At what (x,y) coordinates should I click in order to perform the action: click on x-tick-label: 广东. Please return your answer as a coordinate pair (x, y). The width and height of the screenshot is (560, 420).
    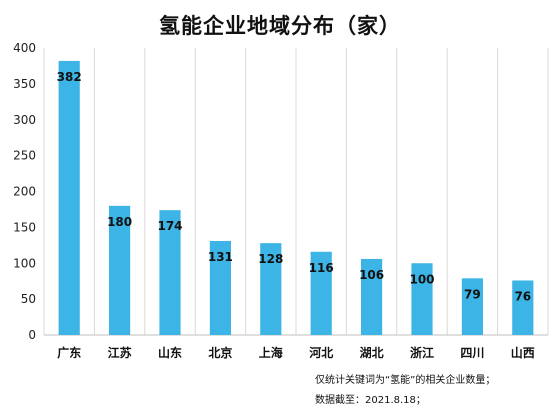
    Looking at the image, I should click on (69, 352).